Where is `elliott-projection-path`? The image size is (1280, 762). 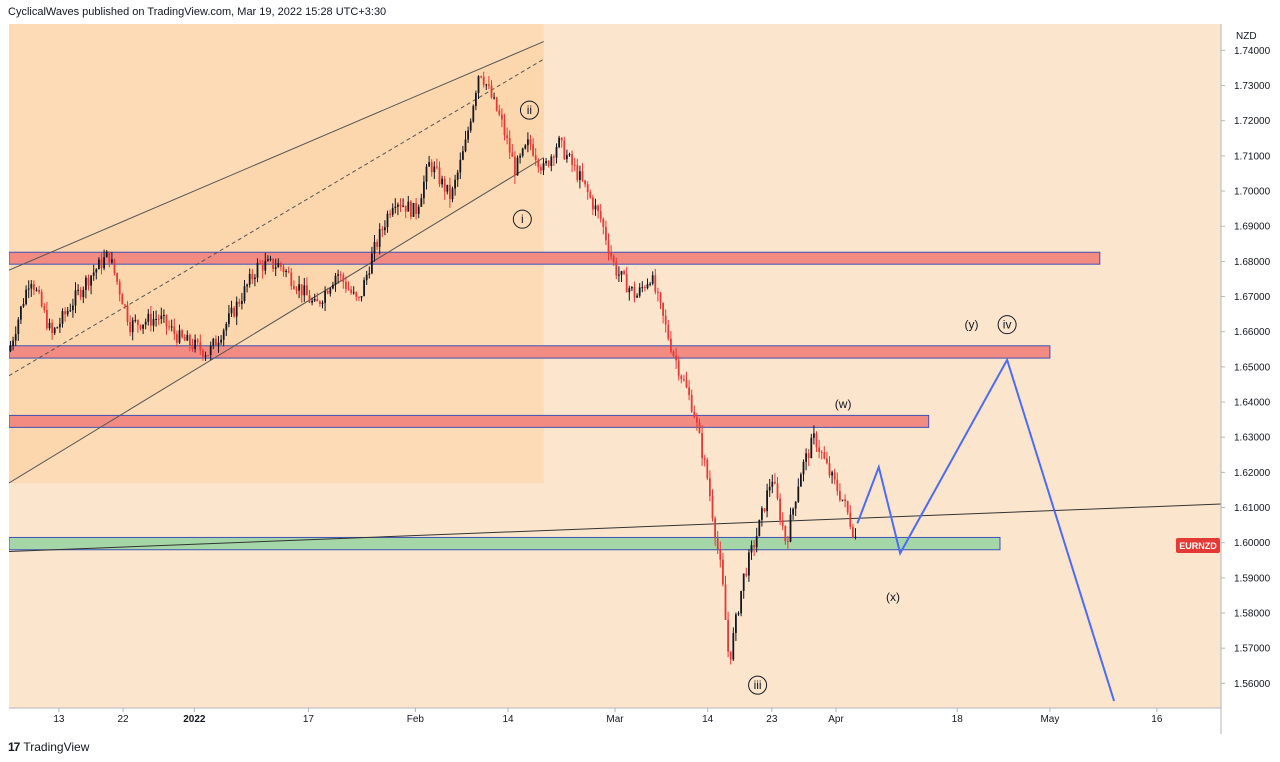 elliott-projection-path is located at coordinates (986, 529).